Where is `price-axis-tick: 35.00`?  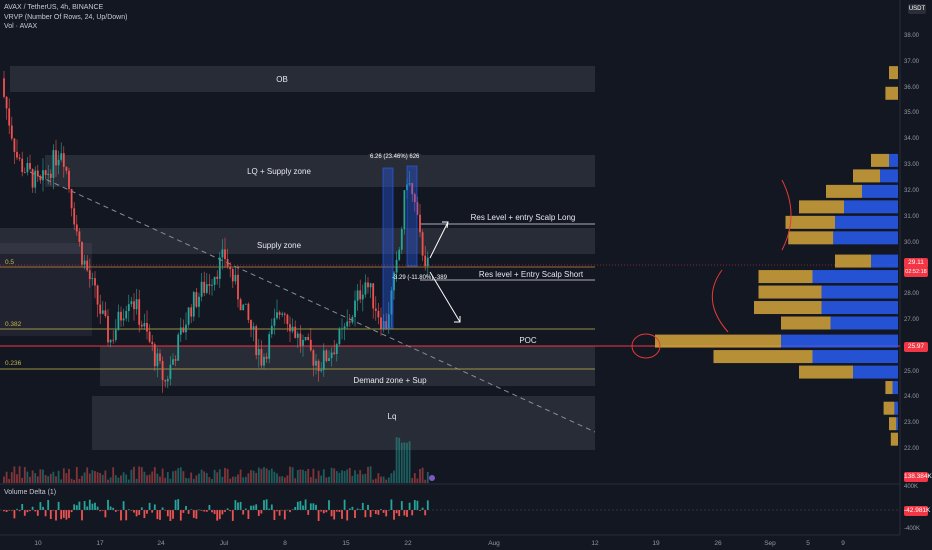 price-axis-tick: 35.00 is located at coordinates (912, 113).